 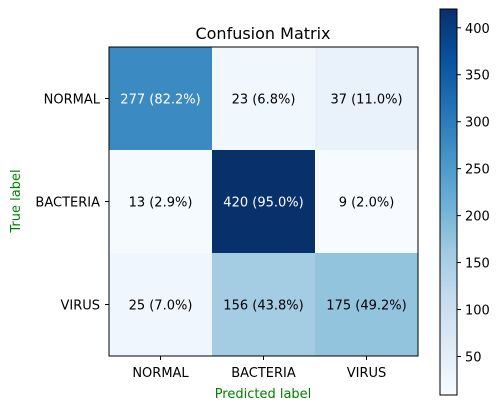 What do you see at coordinates (263, 394) in the screenshot?
I see `x-axis-label: Predicted label` at bounding box center [263, 394].